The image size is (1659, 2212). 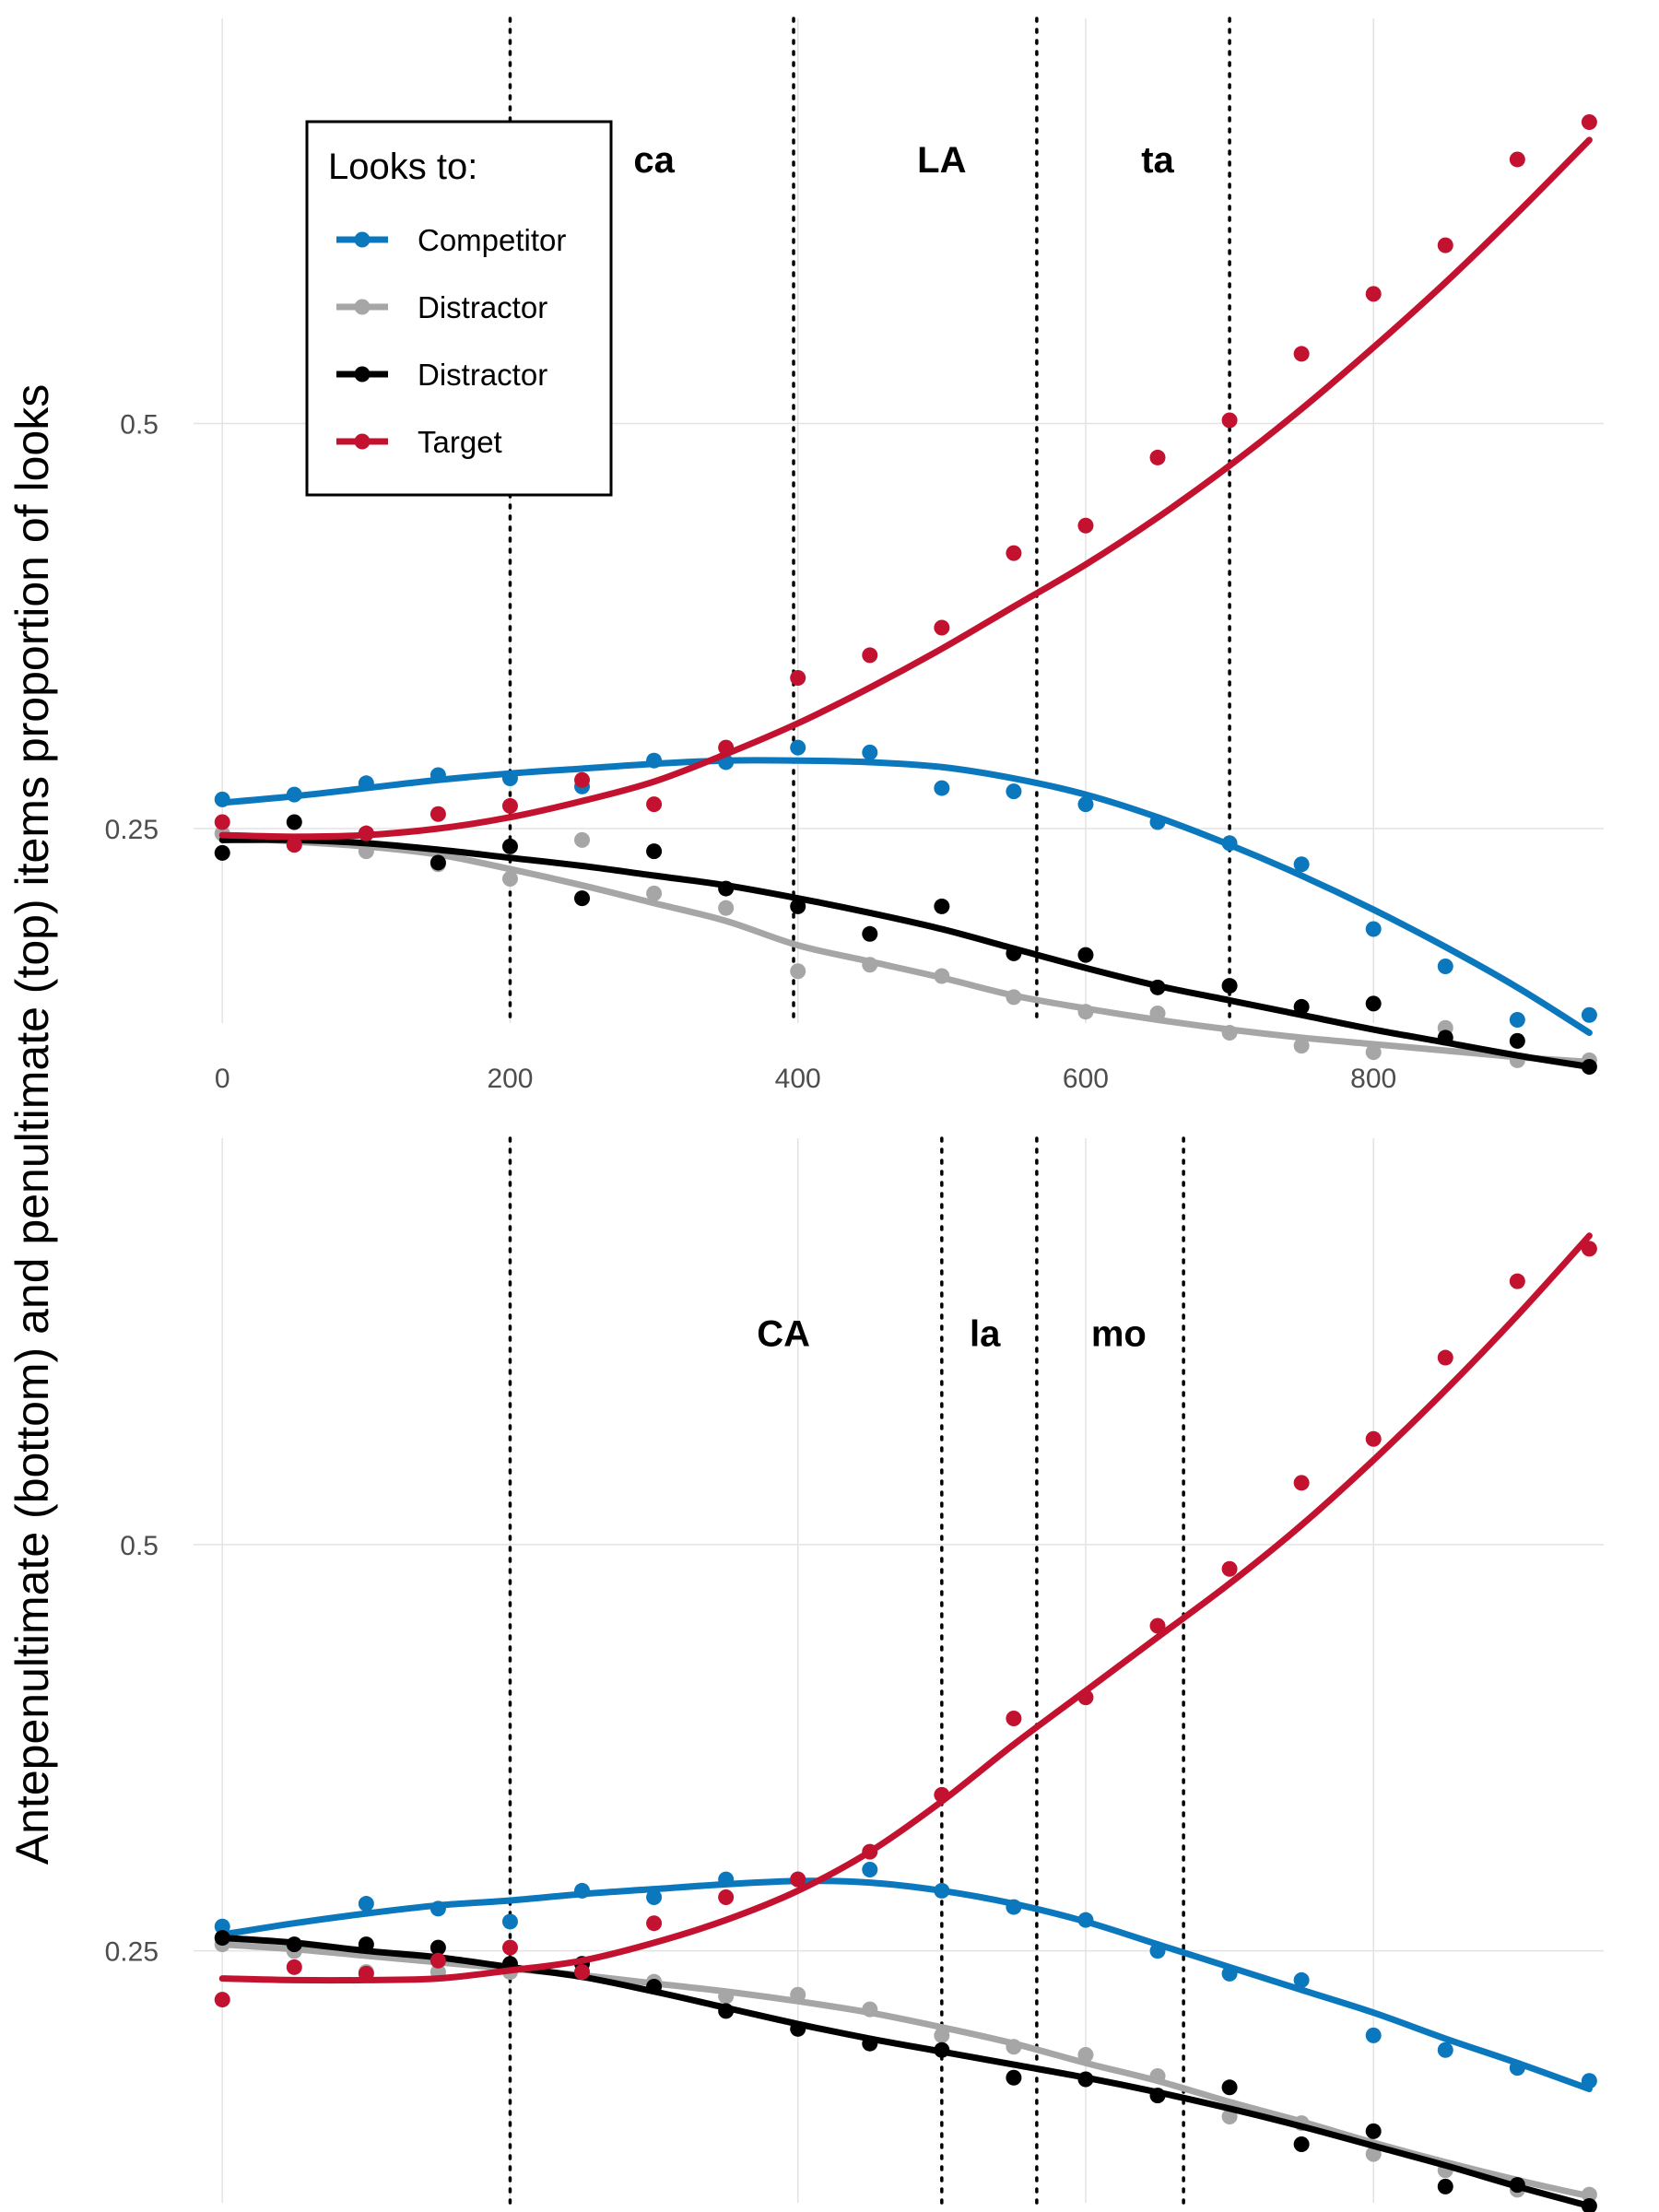 What do you see at coordinates (905, 2070) in the screenshot?
I see `series-fit-line` at bounding box center [905, 2070].